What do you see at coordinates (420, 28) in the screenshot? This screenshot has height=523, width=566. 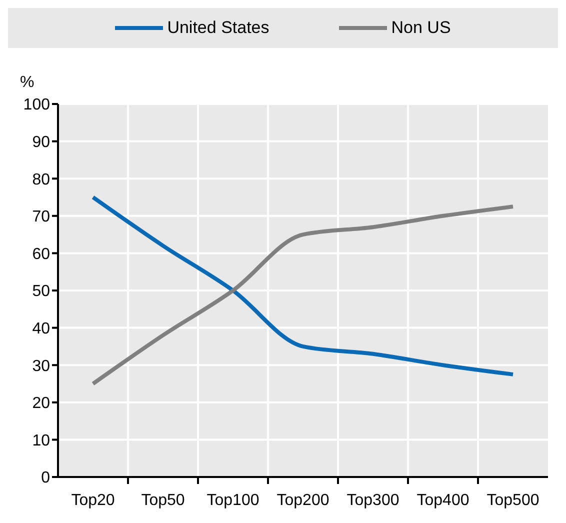 I see `legend-label: Non US` at bounding box center [420, 28].